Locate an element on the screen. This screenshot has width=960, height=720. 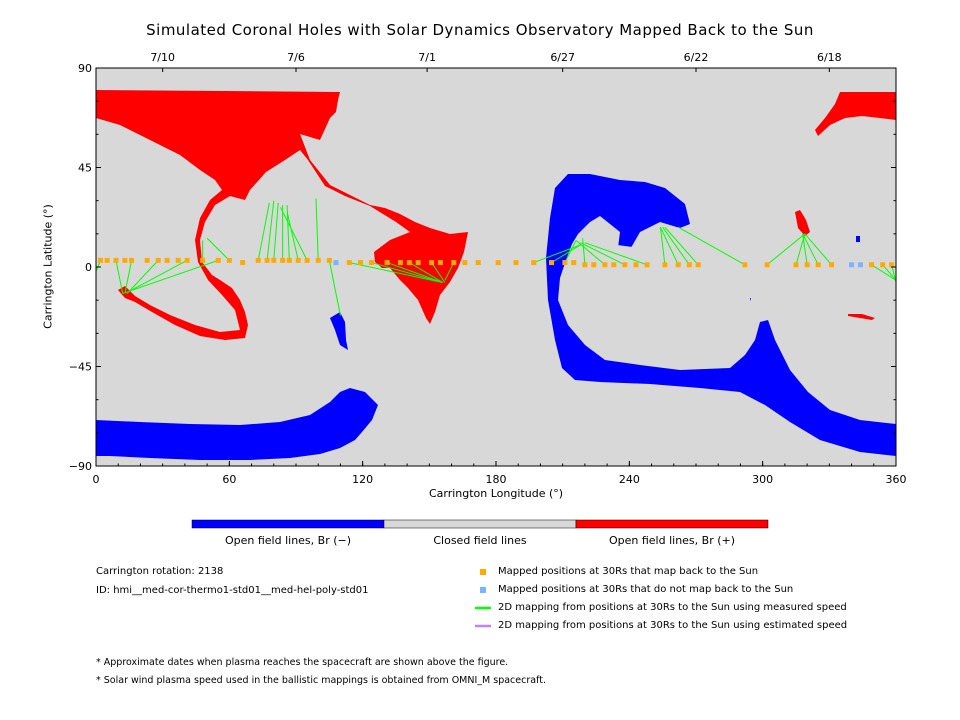
positive-coronal-hole-streak is located at coordinates (861, 317).